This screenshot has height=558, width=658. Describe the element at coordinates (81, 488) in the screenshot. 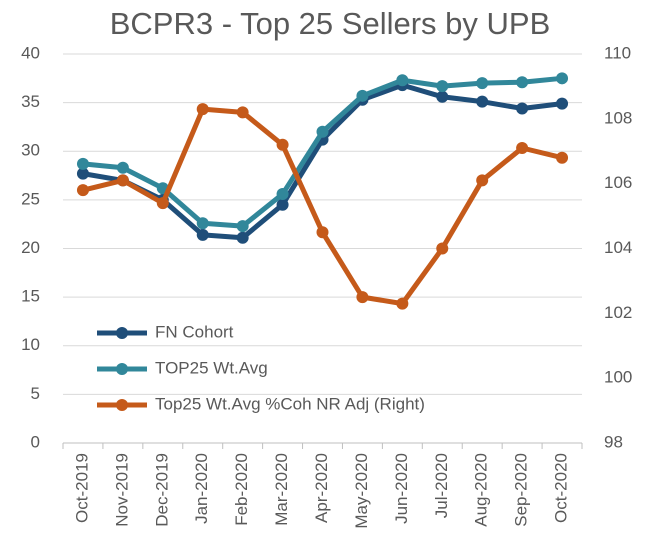

I see `x-tick-label: Oct-2019` at that location.